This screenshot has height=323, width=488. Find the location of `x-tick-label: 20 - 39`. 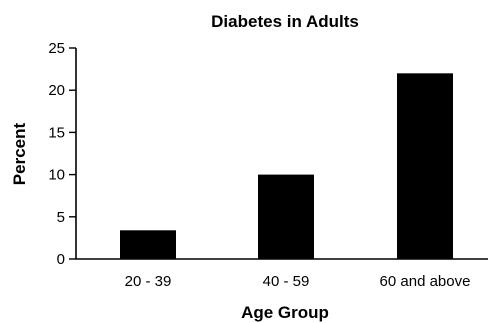

x-tick-label: 20 - 39 is located at coordinates (148, 281).